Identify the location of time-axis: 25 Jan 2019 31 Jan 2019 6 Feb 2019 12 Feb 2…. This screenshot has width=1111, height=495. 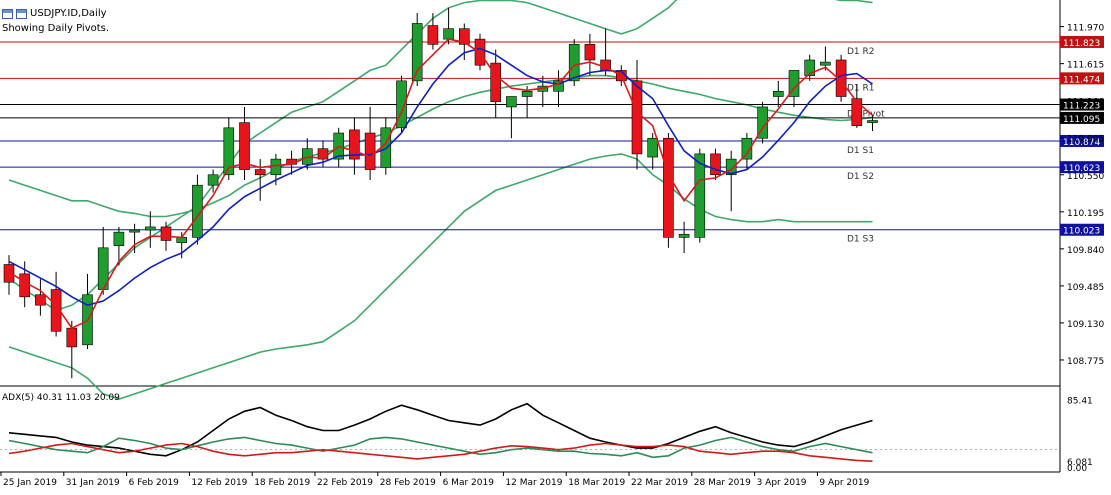
(435, 480).